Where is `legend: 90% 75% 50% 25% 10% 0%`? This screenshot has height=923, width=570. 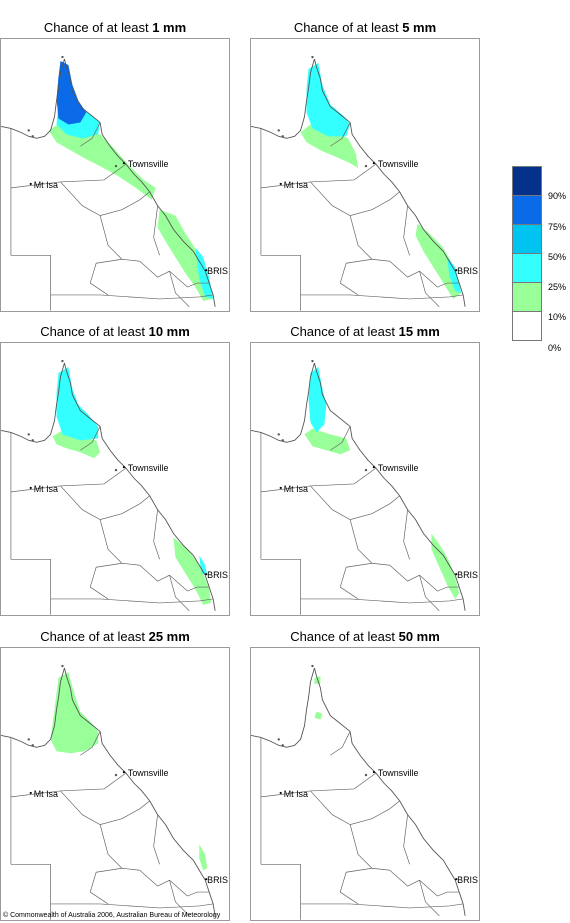
legend: 90% 75% 50% 25% 10% 0% is located at coordinates (539, 259).